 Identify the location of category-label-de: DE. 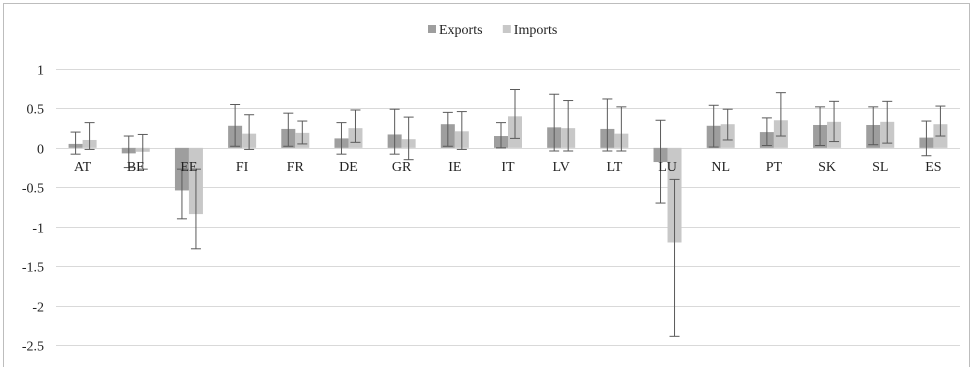
(348, 167).